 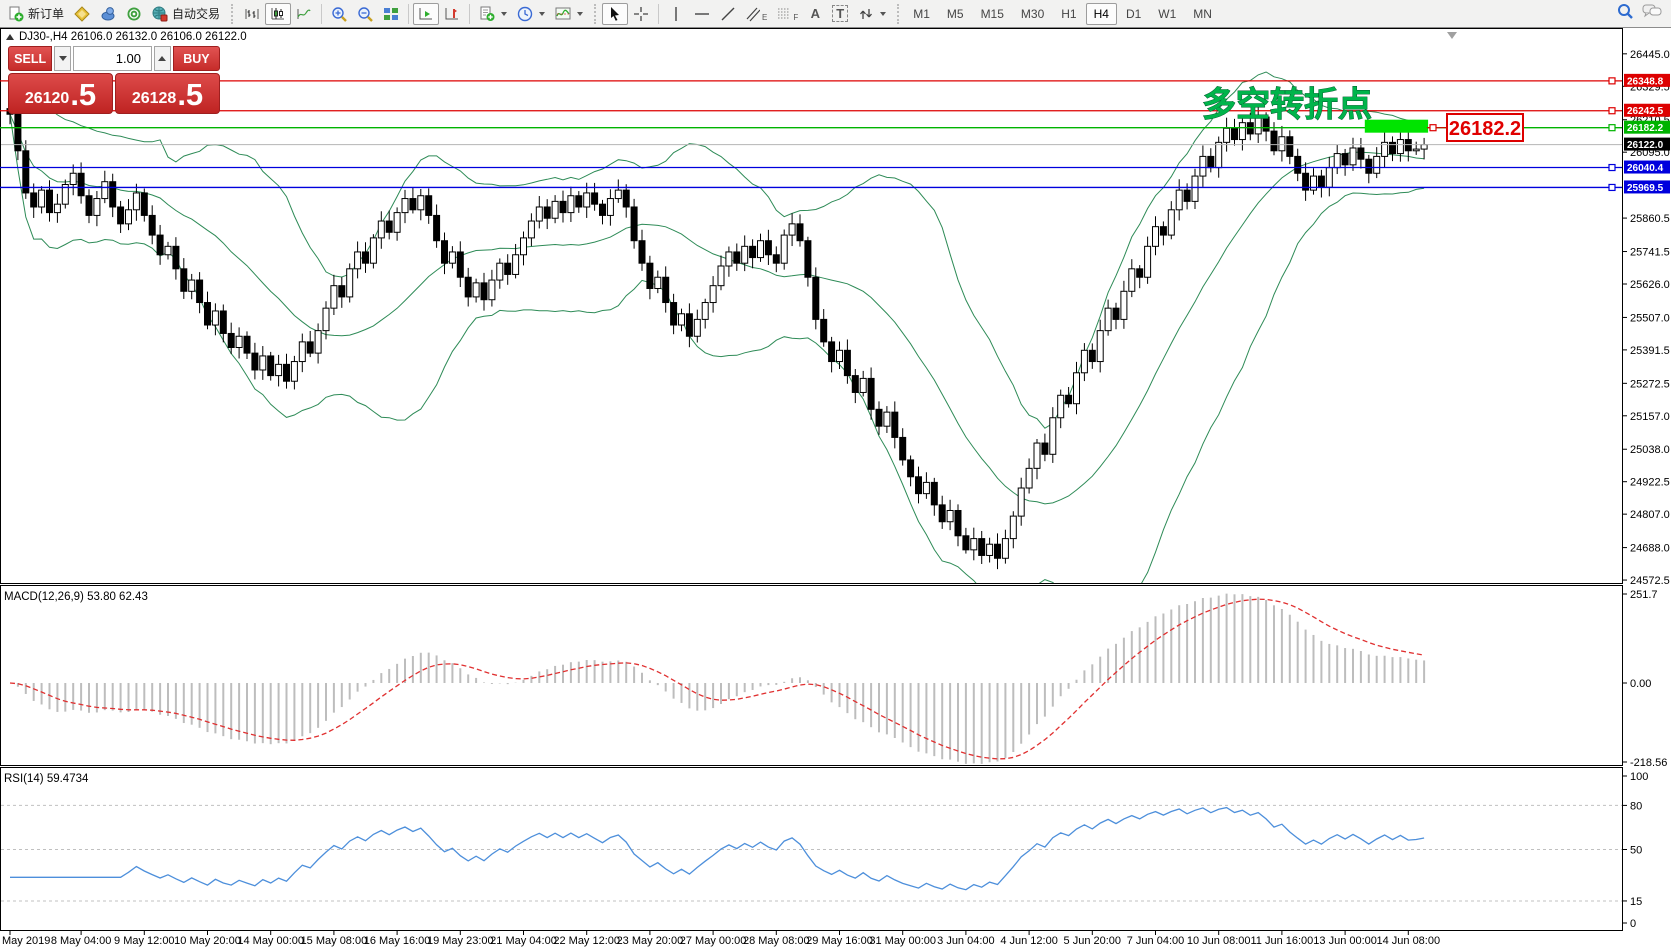 What do you see at coordinates (1650, 515) in the screenshot?
I see `svg-text: 24807.0` at bounding box center [1650, 515].